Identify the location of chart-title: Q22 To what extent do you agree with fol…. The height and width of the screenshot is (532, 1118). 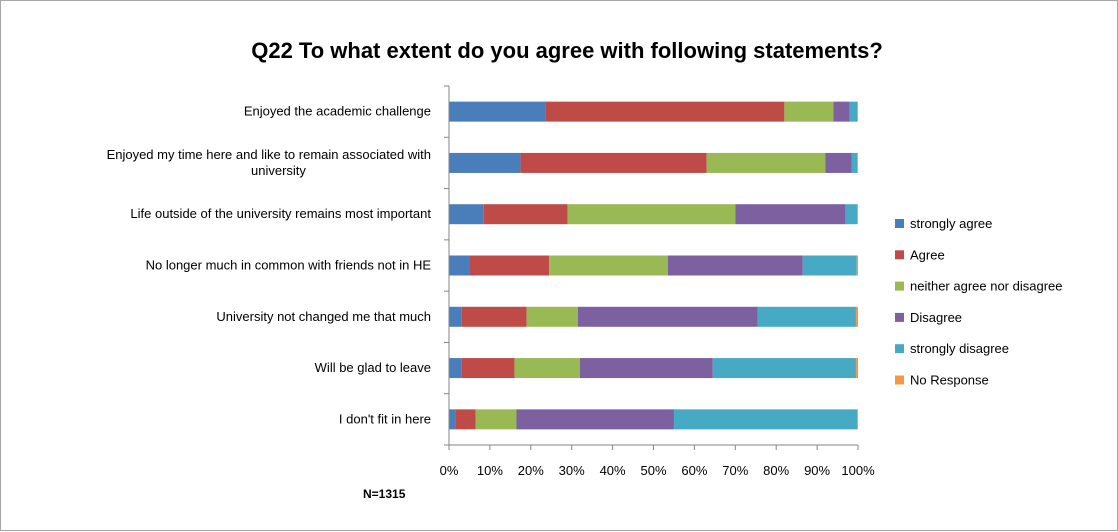
(567, 50).